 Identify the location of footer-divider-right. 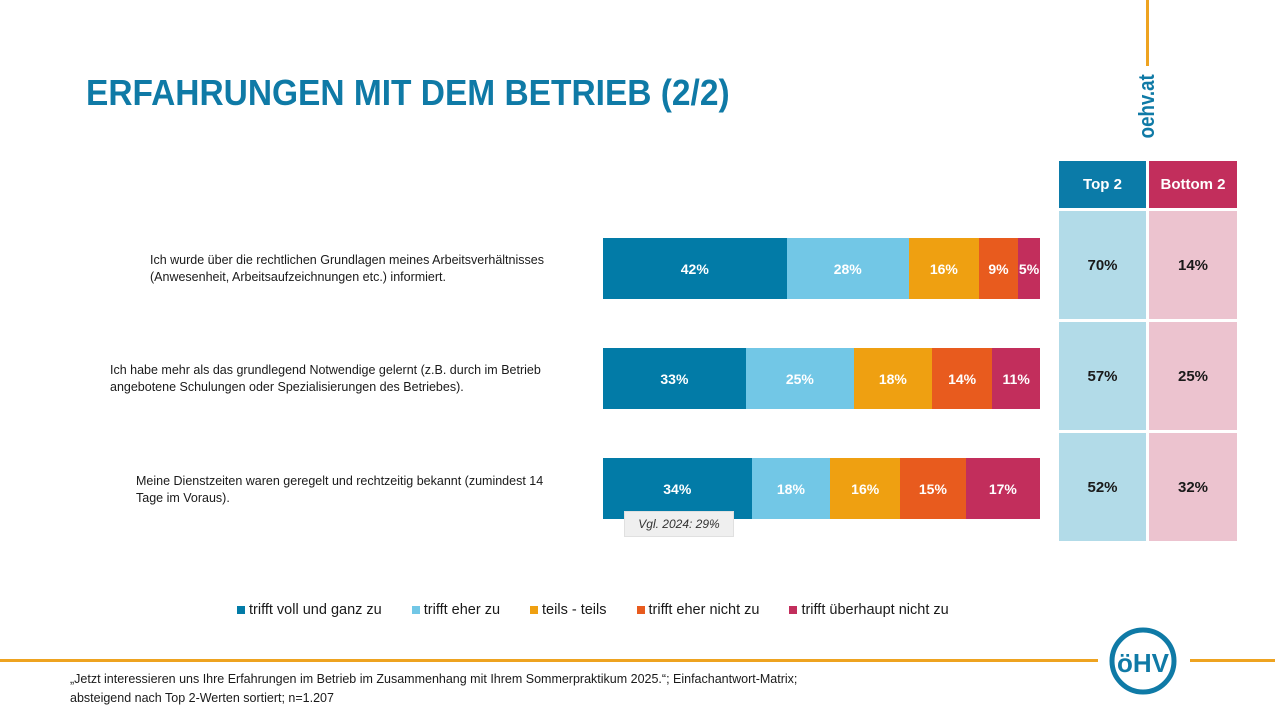
(1232, 660).